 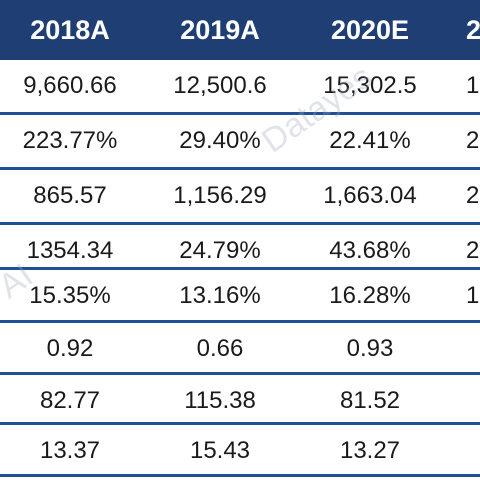 What do you see at coordinates (70, 250) in the screenshot?
I see `table-cell: 1354.34` at bounding box center [70, 250].